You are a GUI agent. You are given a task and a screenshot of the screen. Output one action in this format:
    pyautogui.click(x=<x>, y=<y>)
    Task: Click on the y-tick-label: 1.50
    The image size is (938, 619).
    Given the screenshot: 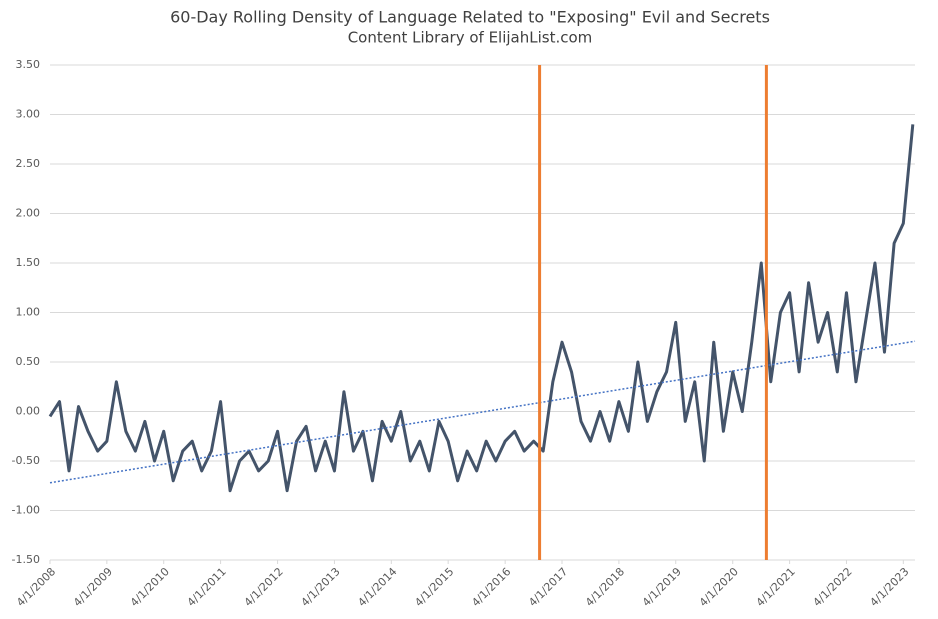 What is the action you would take?
    pyautogui.click(x=28, y=262)
    